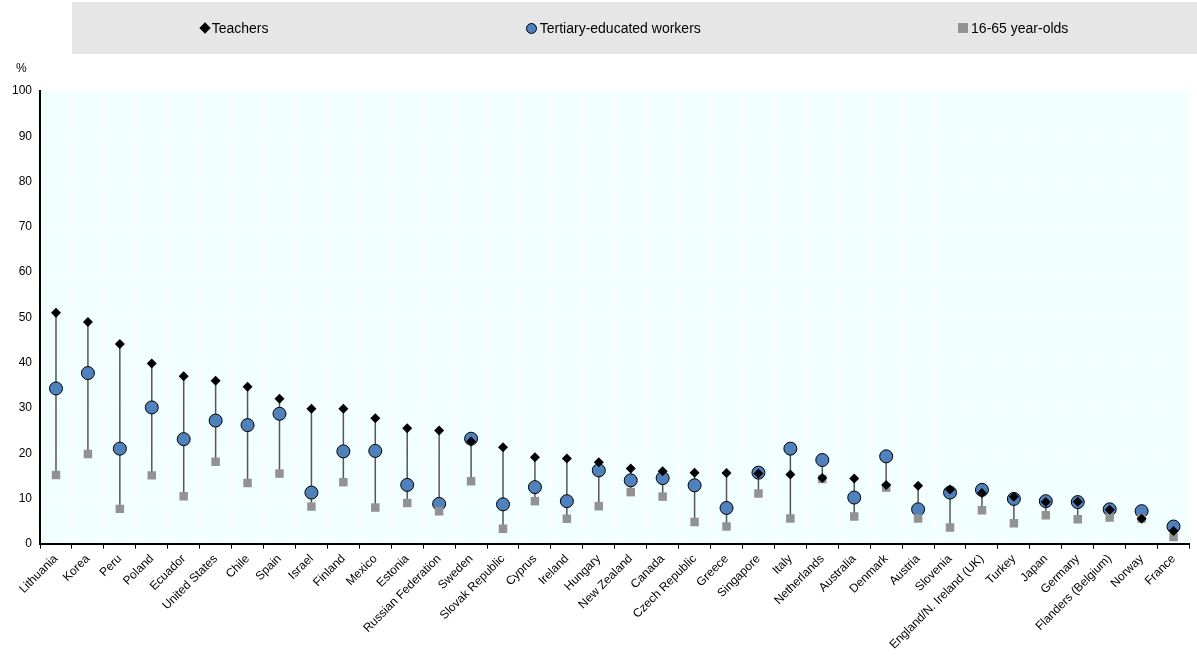 Image resolution: width=1197 pixels, height=659 pixels. I want to click on legend-label: 16-65 year-olds, so click(1020, 28).